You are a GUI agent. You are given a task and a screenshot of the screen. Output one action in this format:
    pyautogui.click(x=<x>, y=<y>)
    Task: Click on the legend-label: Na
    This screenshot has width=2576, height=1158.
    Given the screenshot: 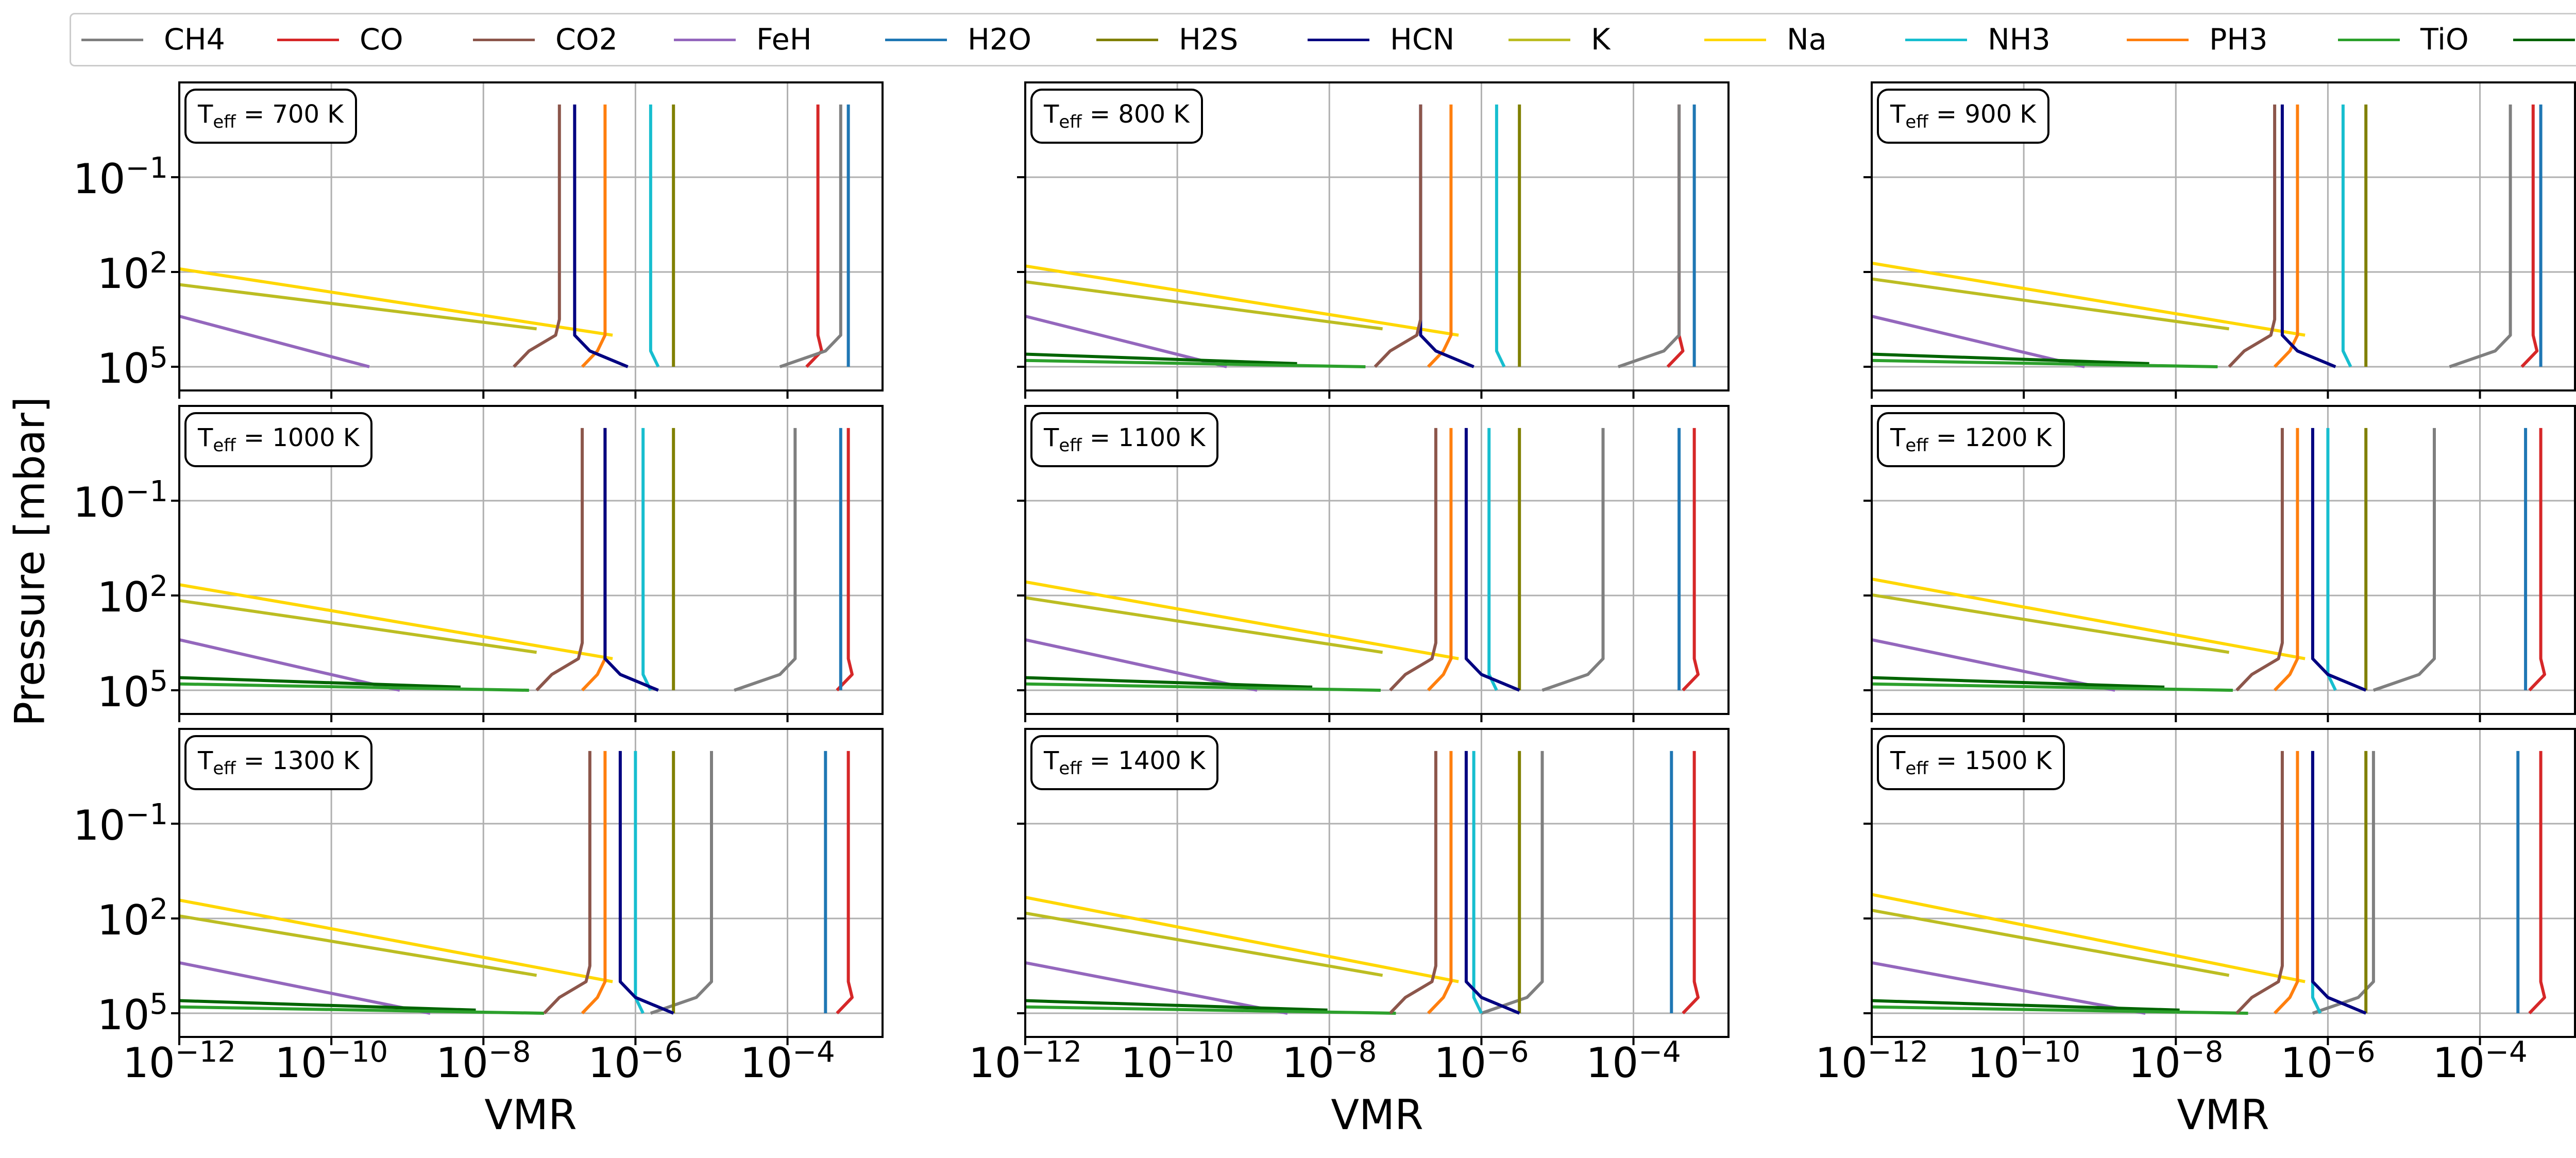 What is the action you would take?
    pyautogui.click(x=1807, y=40)
    